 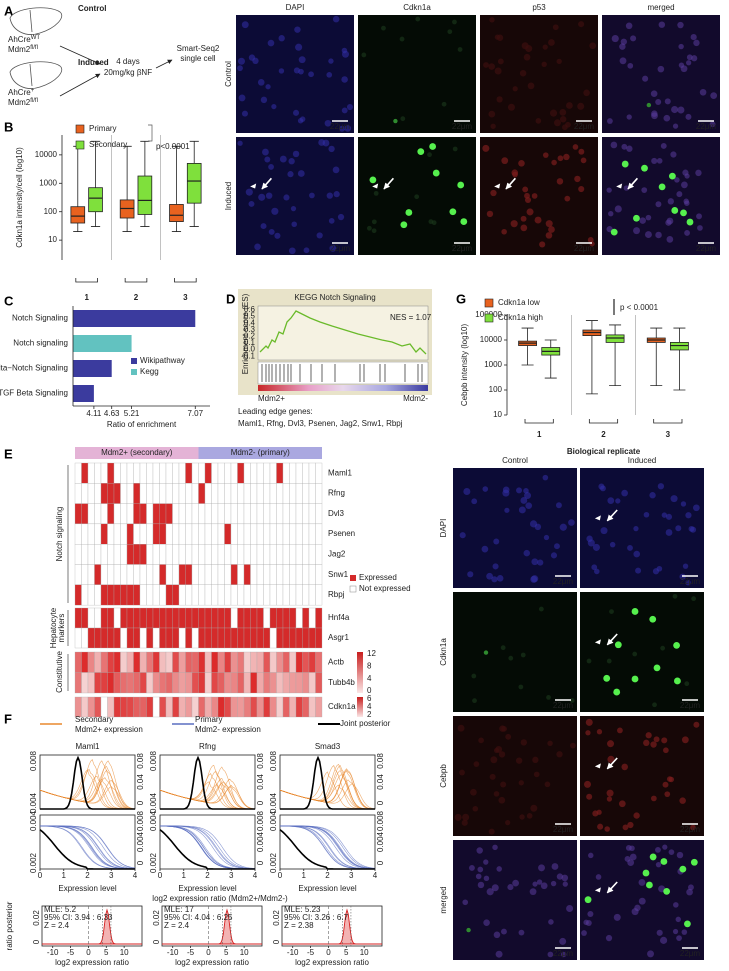 What do you see at coordinates (36, 75) in the screenshot?
I see `liver-icon` at bounding box center [36, 75].